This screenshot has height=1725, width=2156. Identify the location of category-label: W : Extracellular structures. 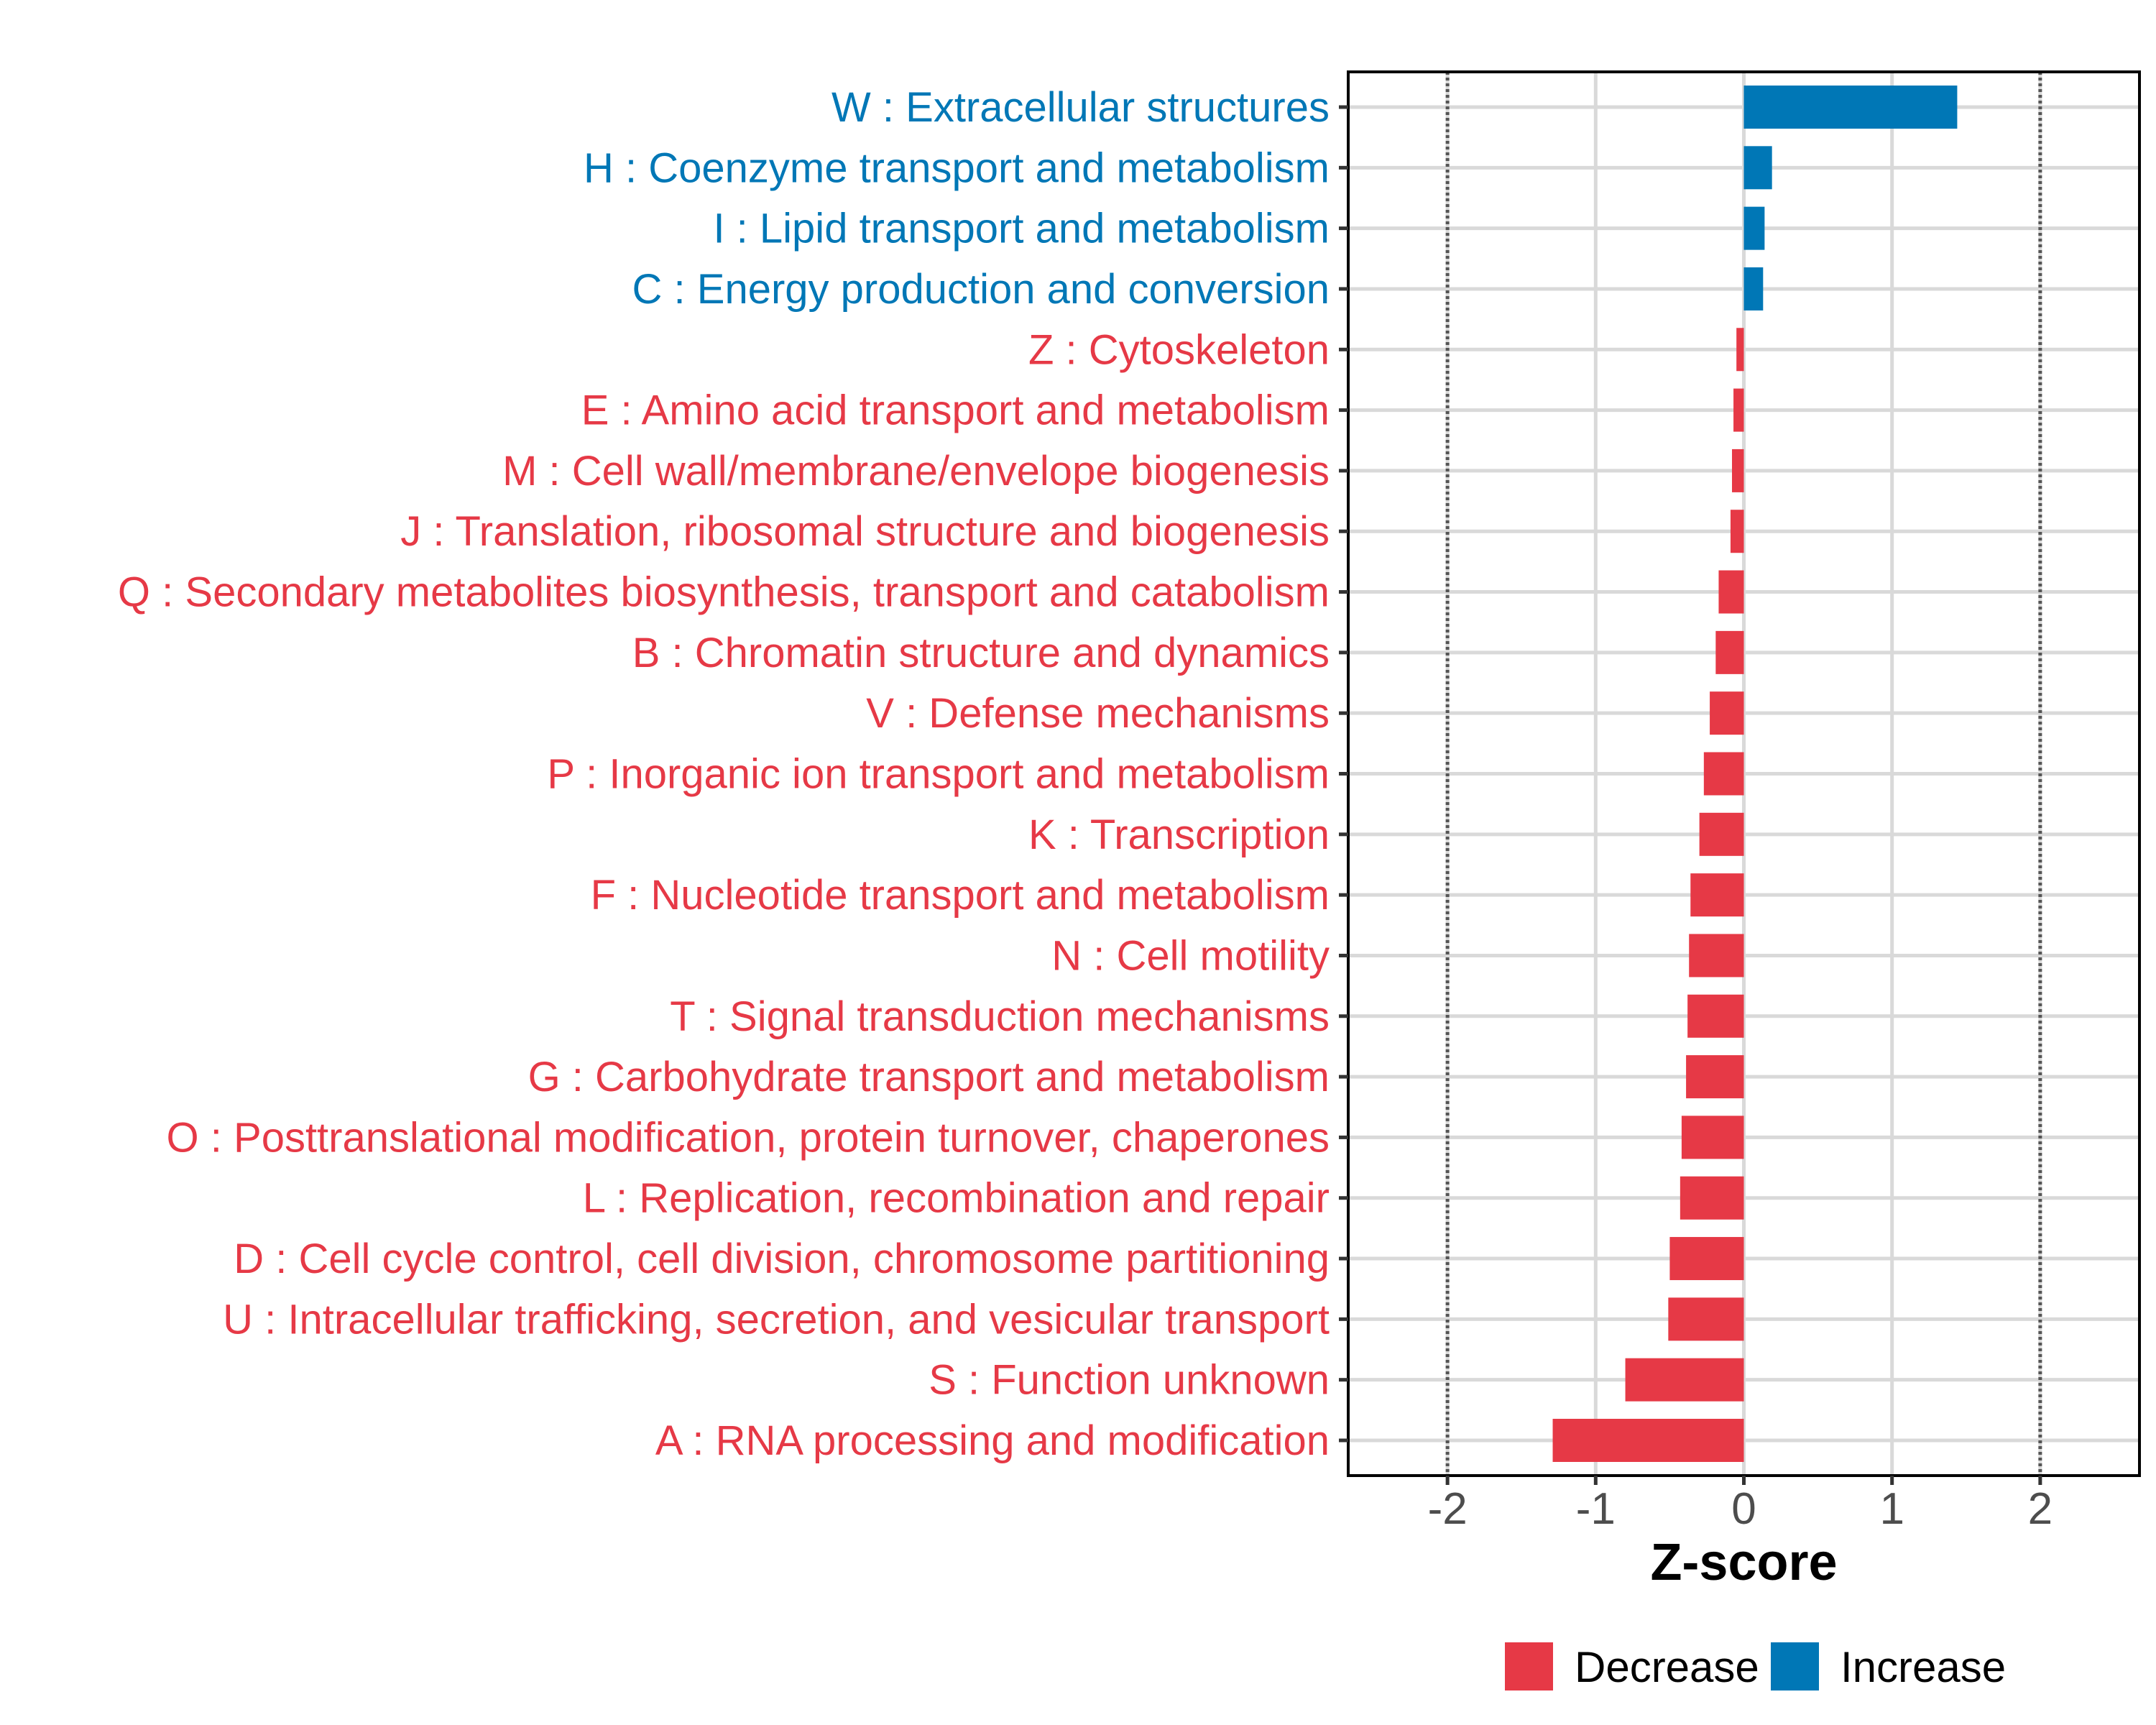
(1080, 107).